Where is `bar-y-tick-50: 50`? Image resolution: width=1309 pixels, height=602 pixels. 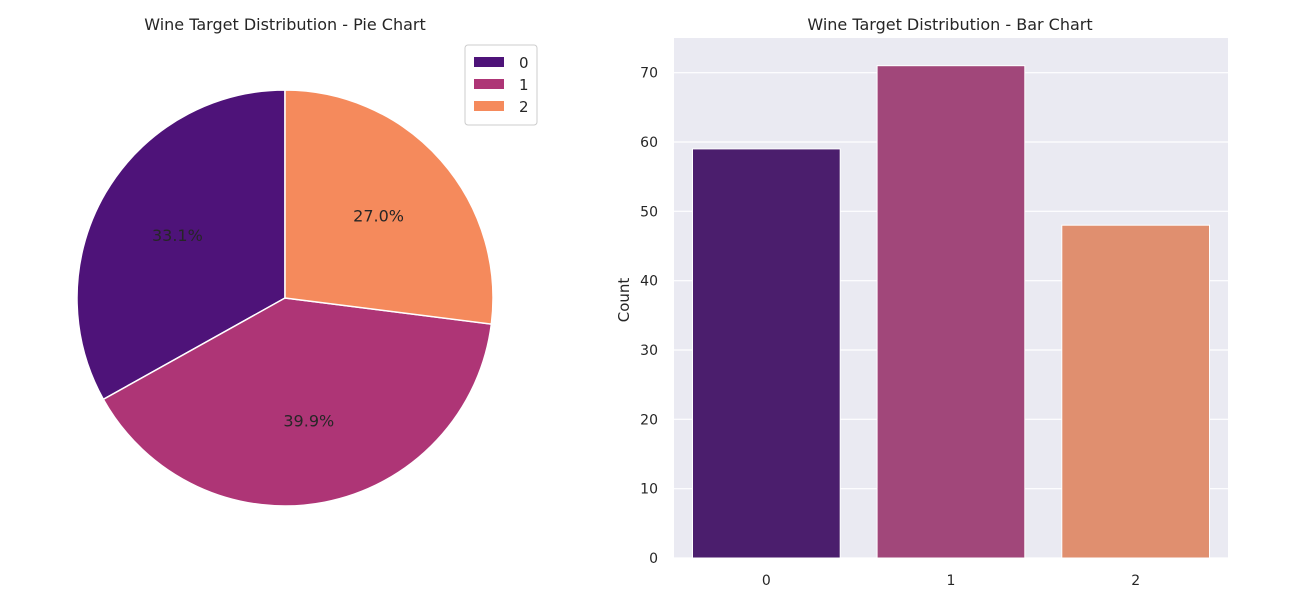
bar-y-tick-50: 50 is located at coordinates (649, 212).